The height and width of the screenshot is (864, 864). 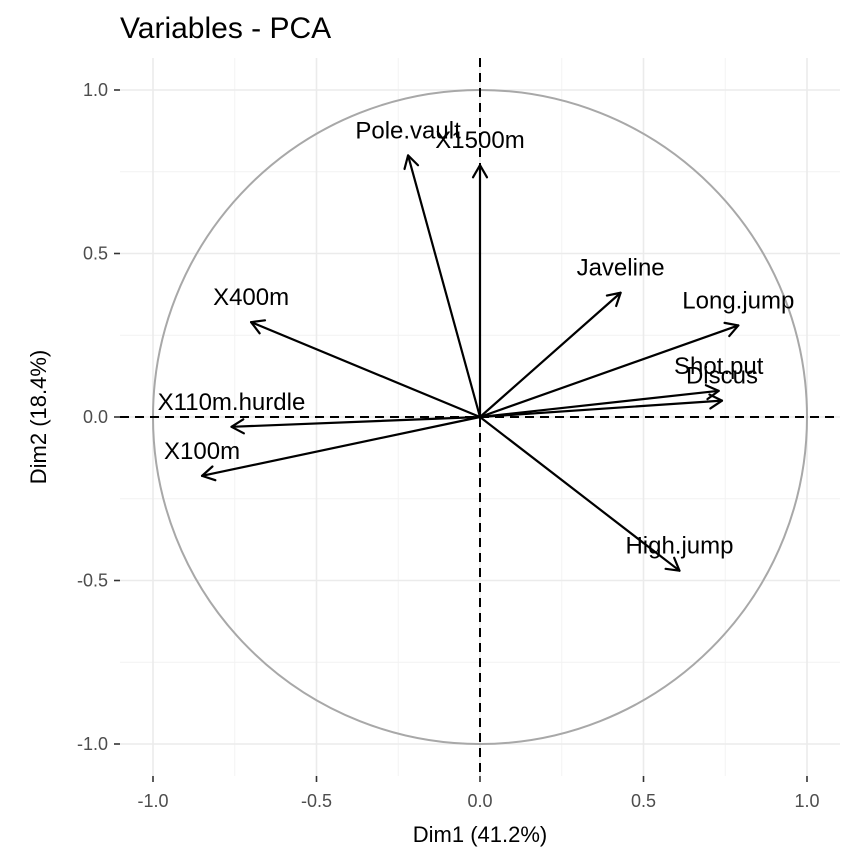 I want to click on x-tick-label: -0.5, so click(x=316, y=801).